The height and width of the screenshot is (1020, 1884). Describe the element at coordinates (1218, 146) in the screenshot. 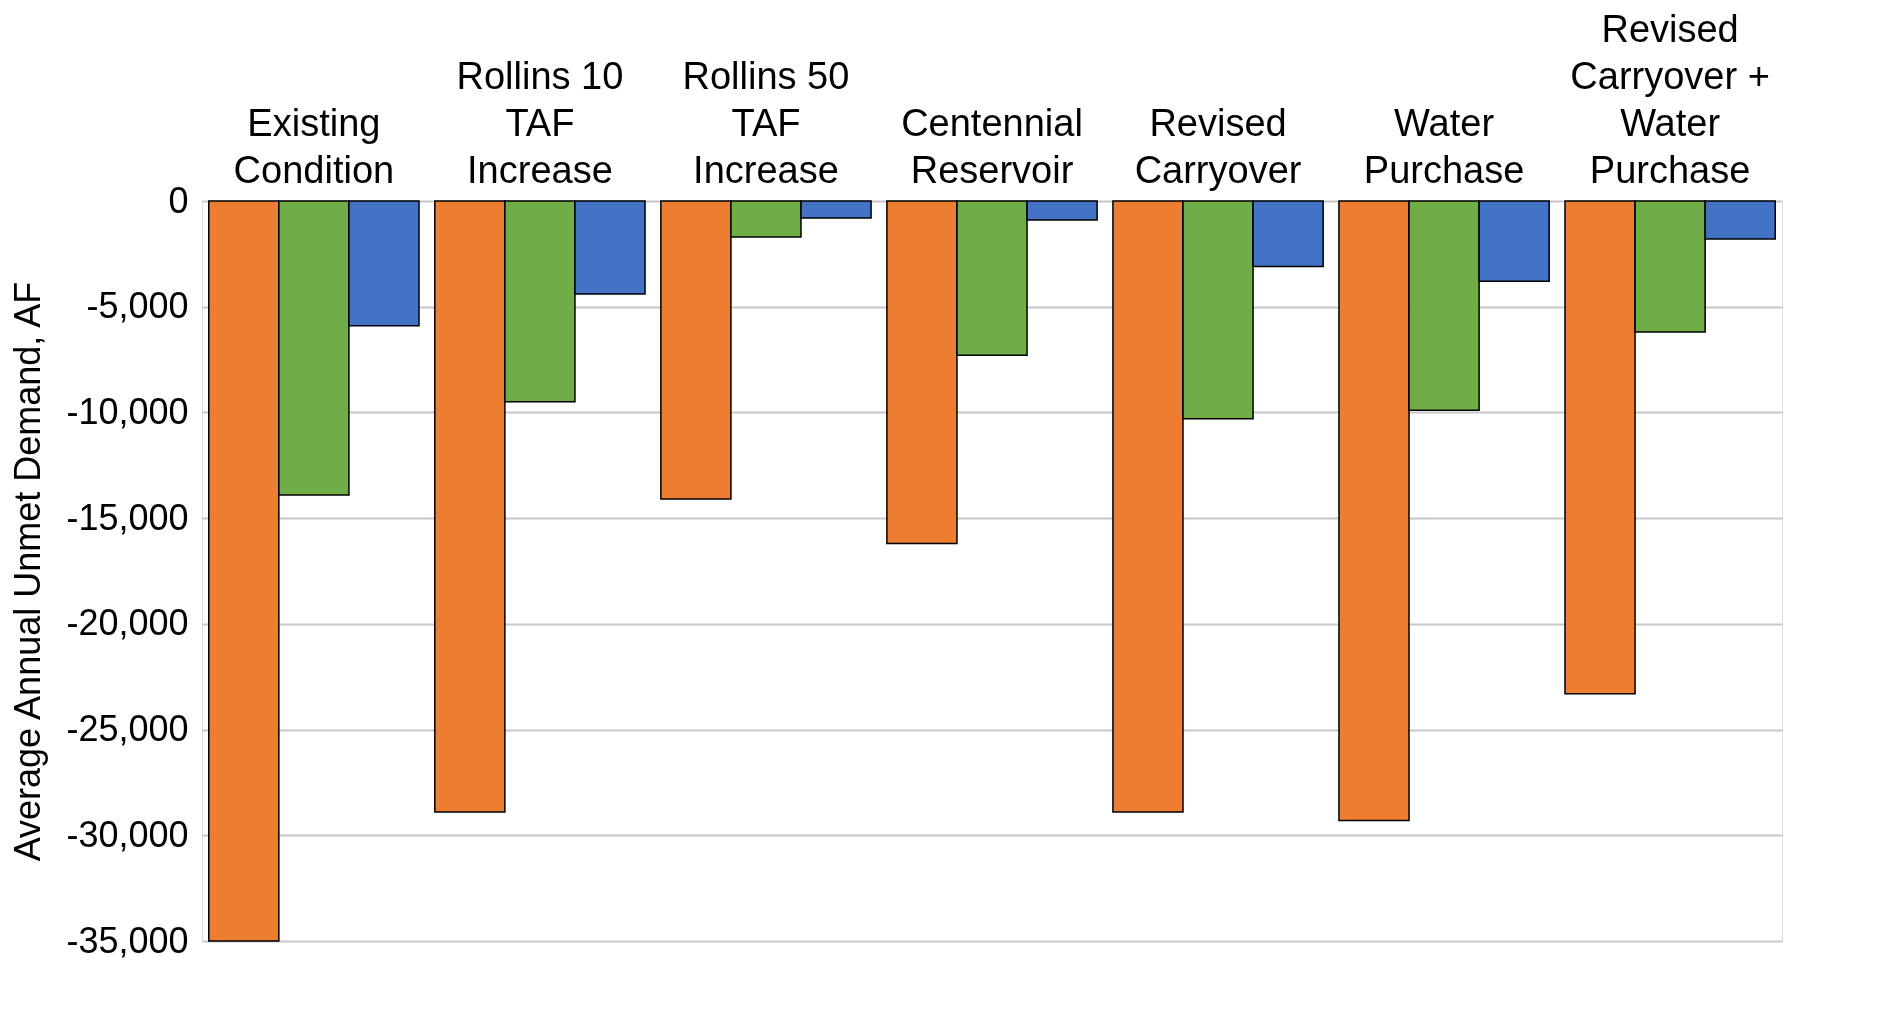

I see `x-tick-label: Revised Carryover` at that location.